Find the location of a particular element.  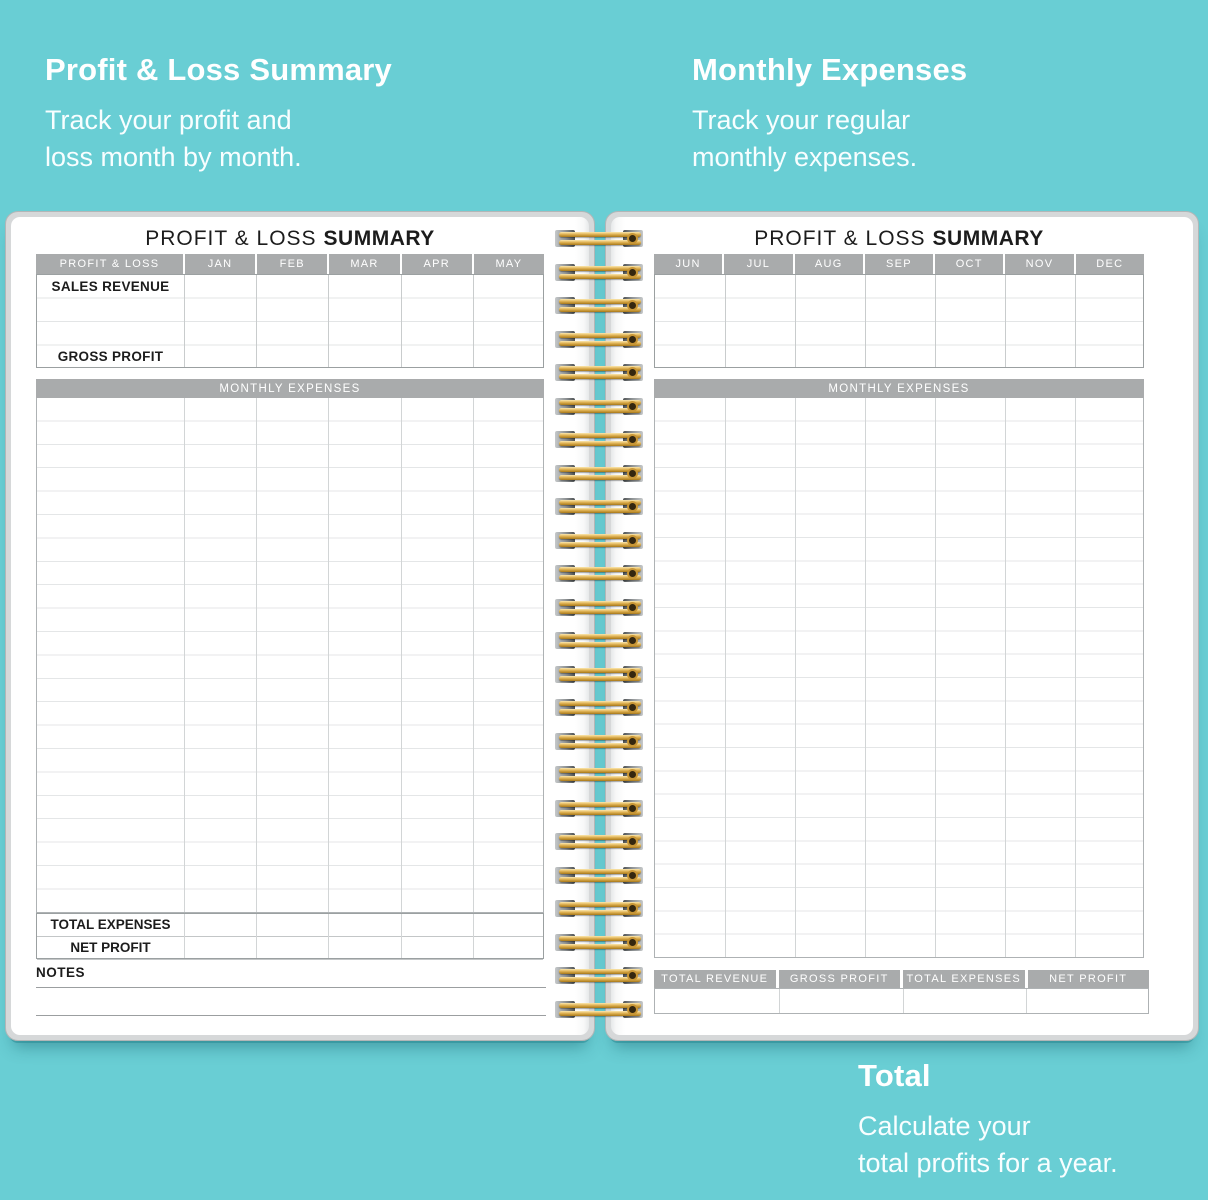

header-cell-mar: MAR is located at coordinates (364, 264).